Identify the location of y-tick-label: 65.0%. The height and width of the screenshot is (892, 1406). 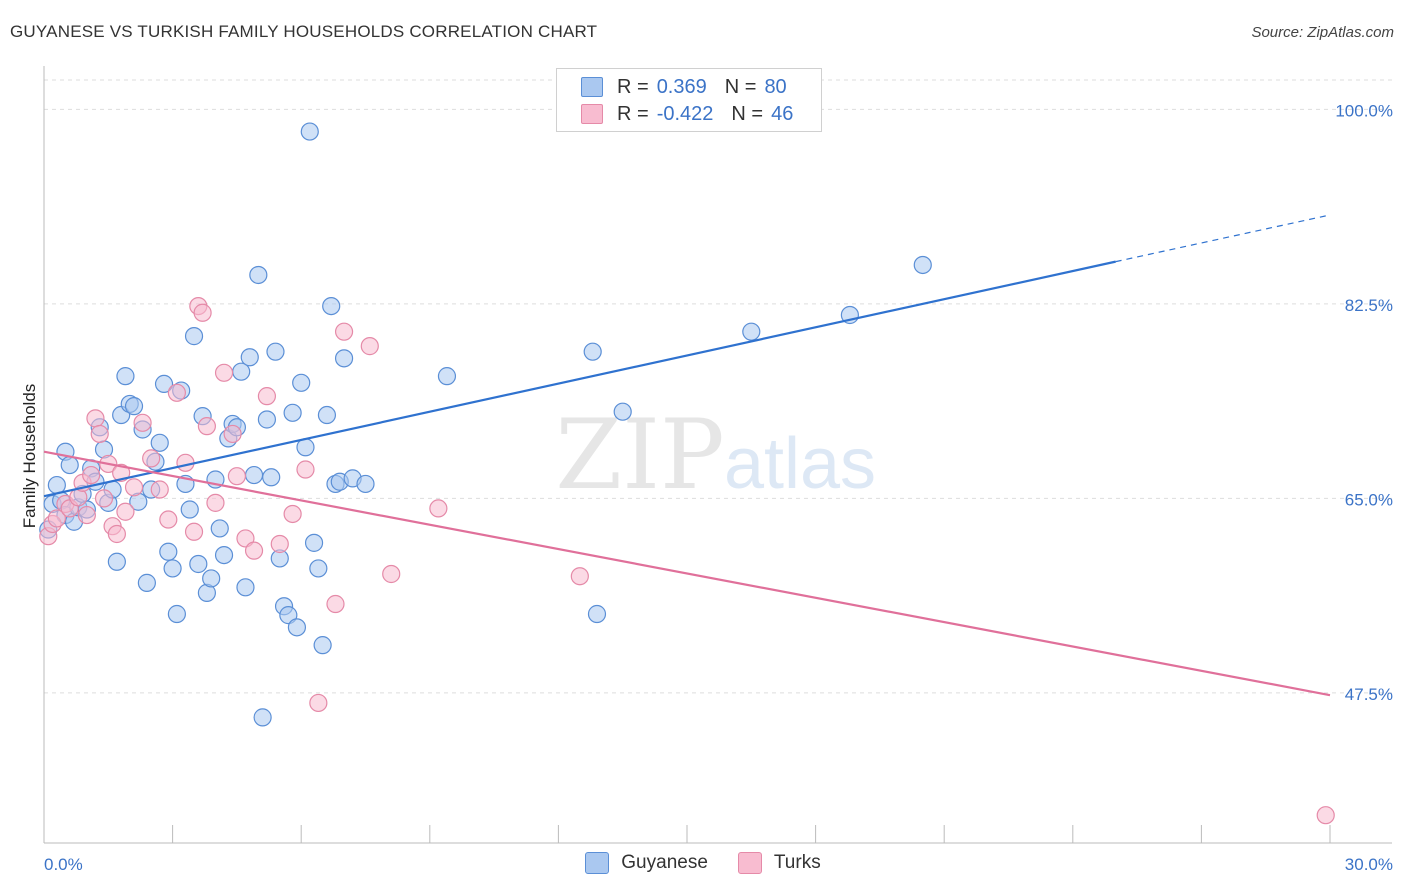
(1369, 499).